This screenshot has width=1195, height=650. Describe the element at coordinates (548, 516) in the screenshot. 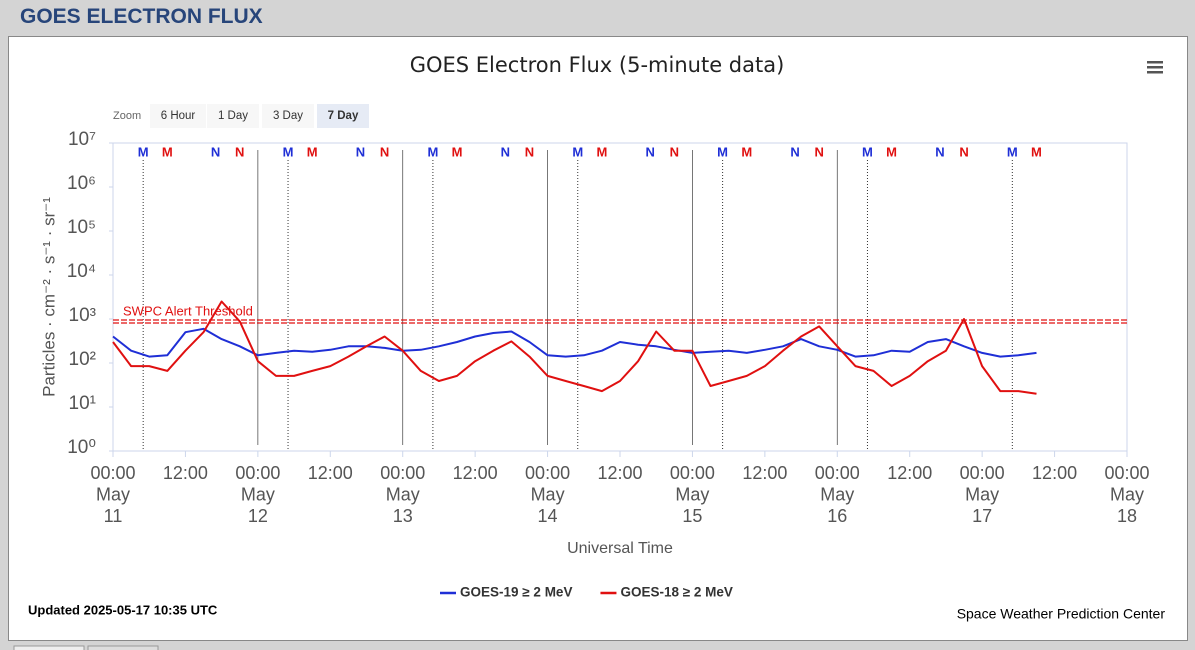

I see `x-tick-label: 14` at that location.